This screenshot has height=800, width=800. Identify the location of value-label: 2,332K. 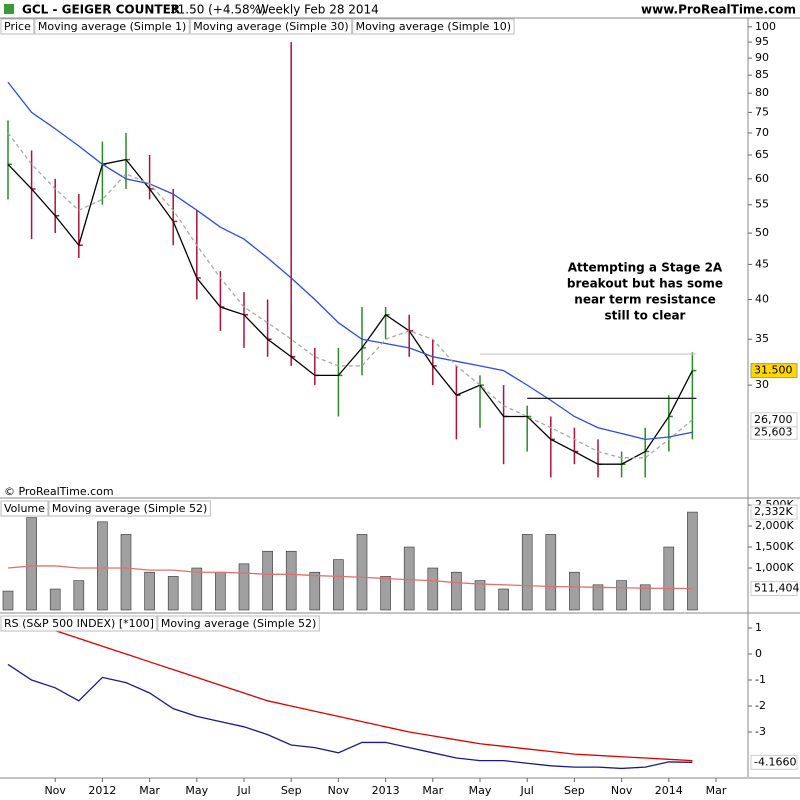
(773, 511).